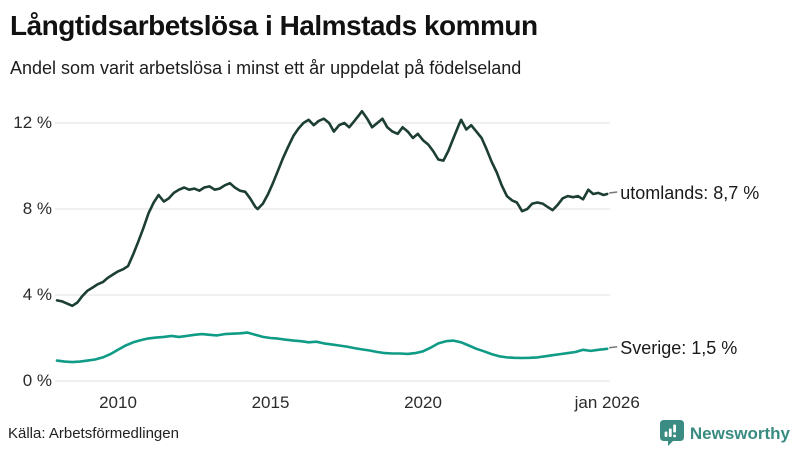  What do you see at coordinates (671, 433) in the screenshot?
I see `newsworthy-logo-icon` at bounding box center [671, 433].